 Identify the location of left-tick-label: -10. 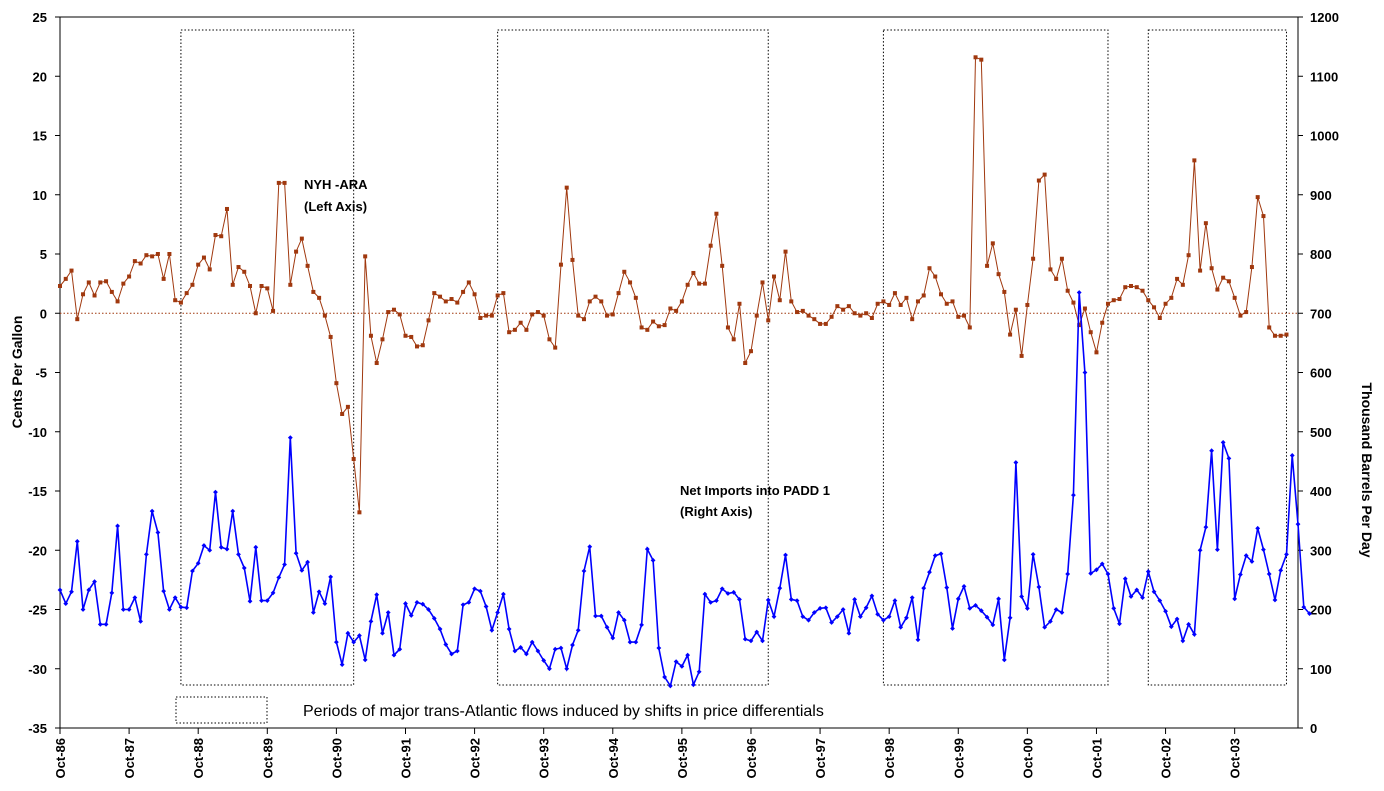
(37, 432).